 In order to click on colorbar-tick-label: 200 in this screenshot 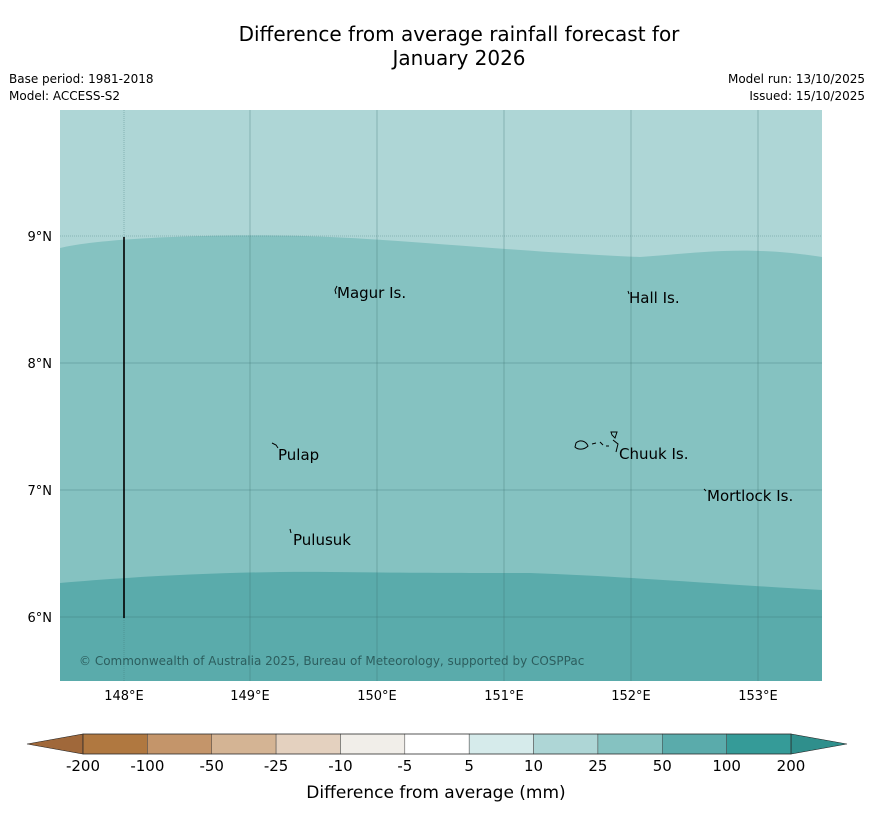, I will do `click(791, 766)`.